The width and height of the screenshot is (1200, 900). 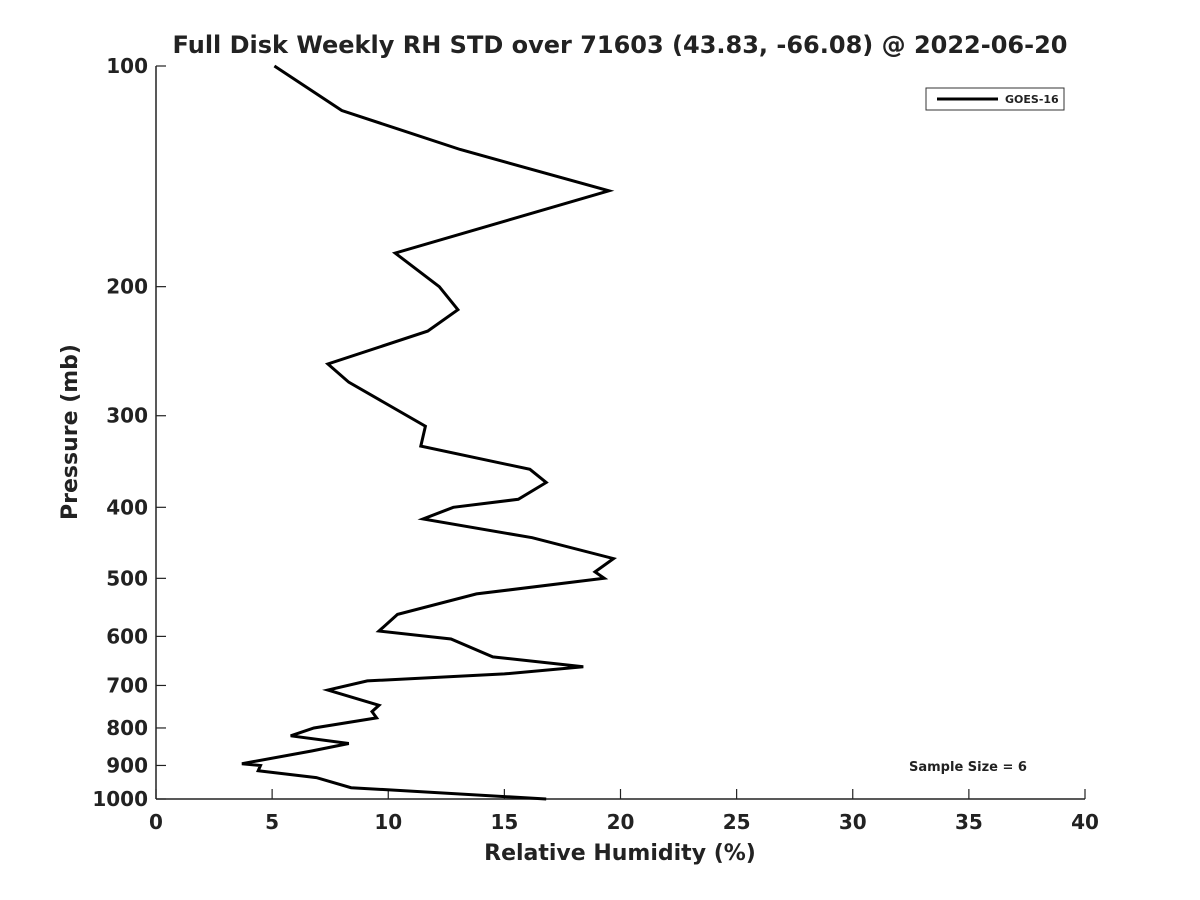 What do you see at coordinates (127, 416) in the screenshot?
I see `y-tick-label: 300` at bounding box center [127, 416].